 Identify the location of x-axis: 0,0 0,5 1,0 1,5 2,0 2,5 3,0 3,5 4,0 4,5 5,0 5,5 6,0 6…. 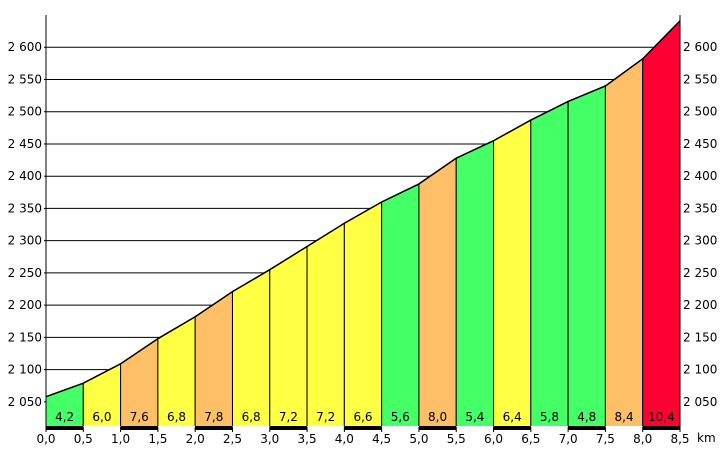
(363, 436).